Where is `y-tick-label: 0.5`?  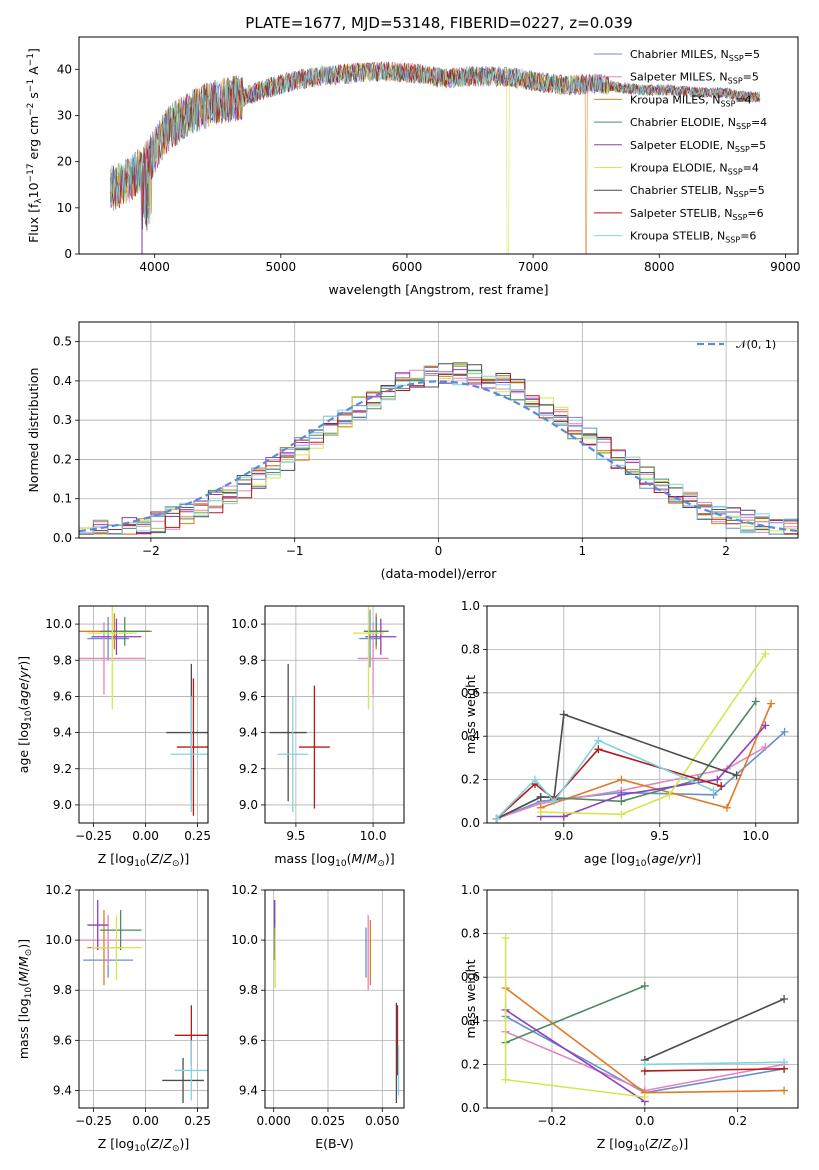
y-tick-label: 0.5 is located at coordinates (62, 342).